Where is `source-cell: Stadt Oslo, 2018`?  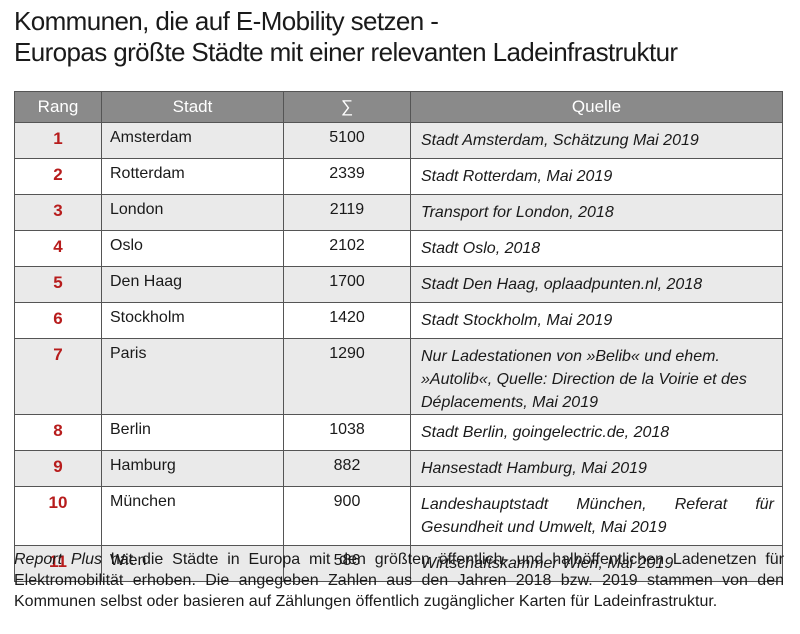
source-cell: Stadt Oslo, 2018 is located at coordinates (596, 248).